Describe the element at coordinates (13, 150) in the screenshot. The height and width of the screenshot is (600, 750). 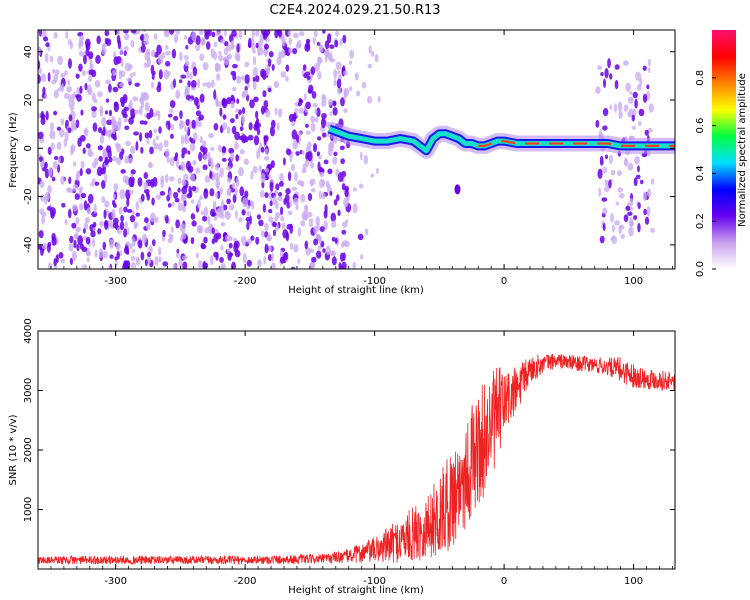
I see `spectrogram-y-label: Frequency (Hz)` at that location.